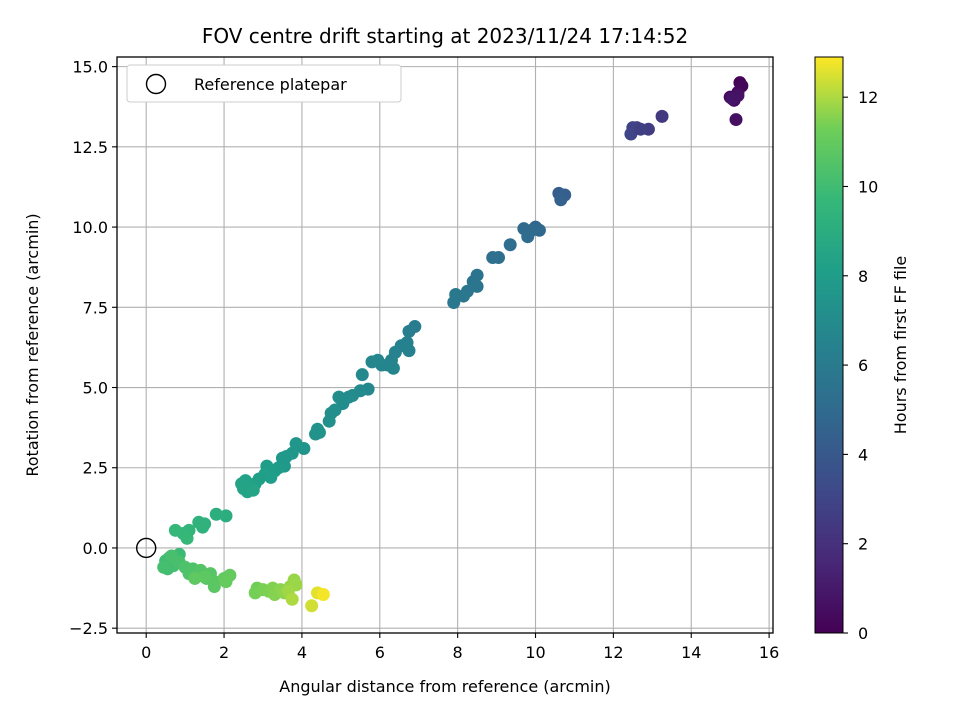  I want to click on x-tick-label: 8, so click(458, 652).